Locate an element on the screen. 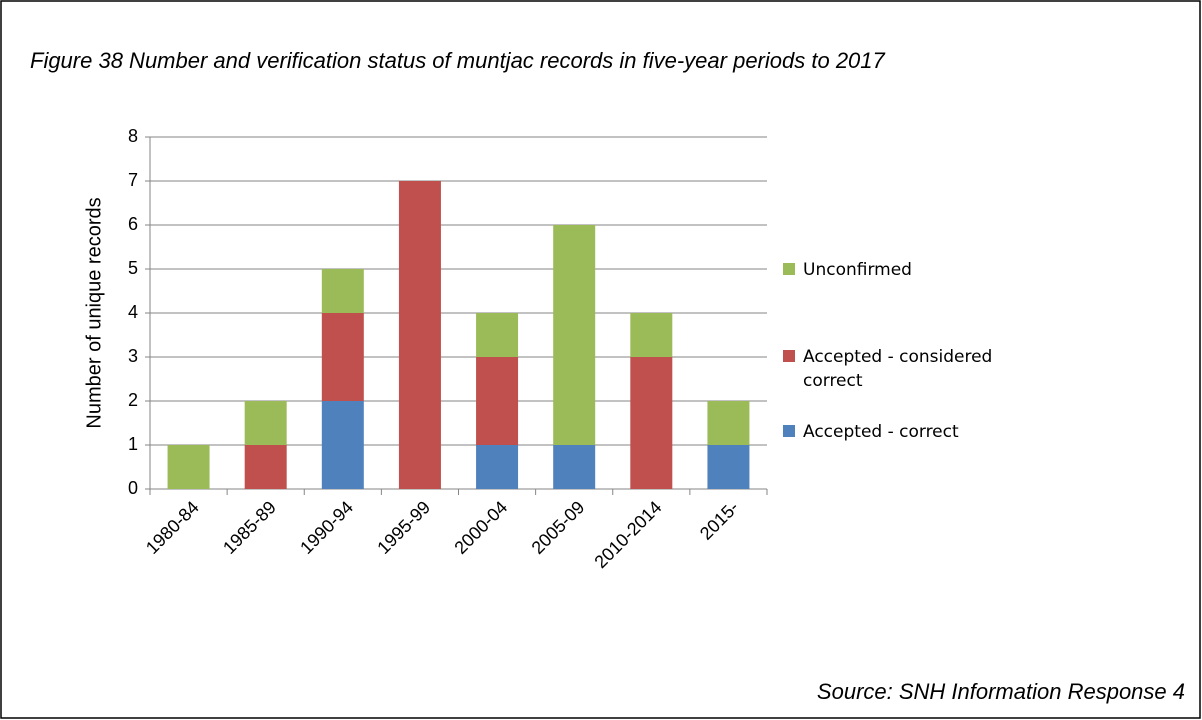  legend-item: Accepted - correct is located at coordinates (888, 432).